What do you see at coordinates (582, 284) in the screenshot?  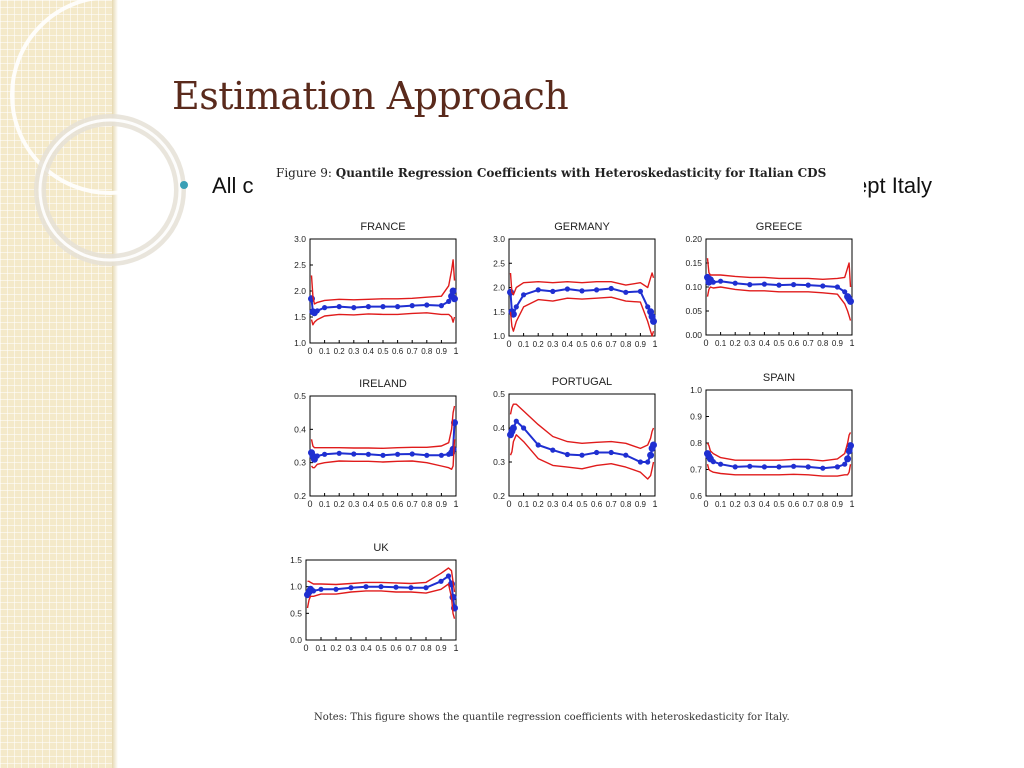 I see `series-line-upper` at bounding box center [582, 284].